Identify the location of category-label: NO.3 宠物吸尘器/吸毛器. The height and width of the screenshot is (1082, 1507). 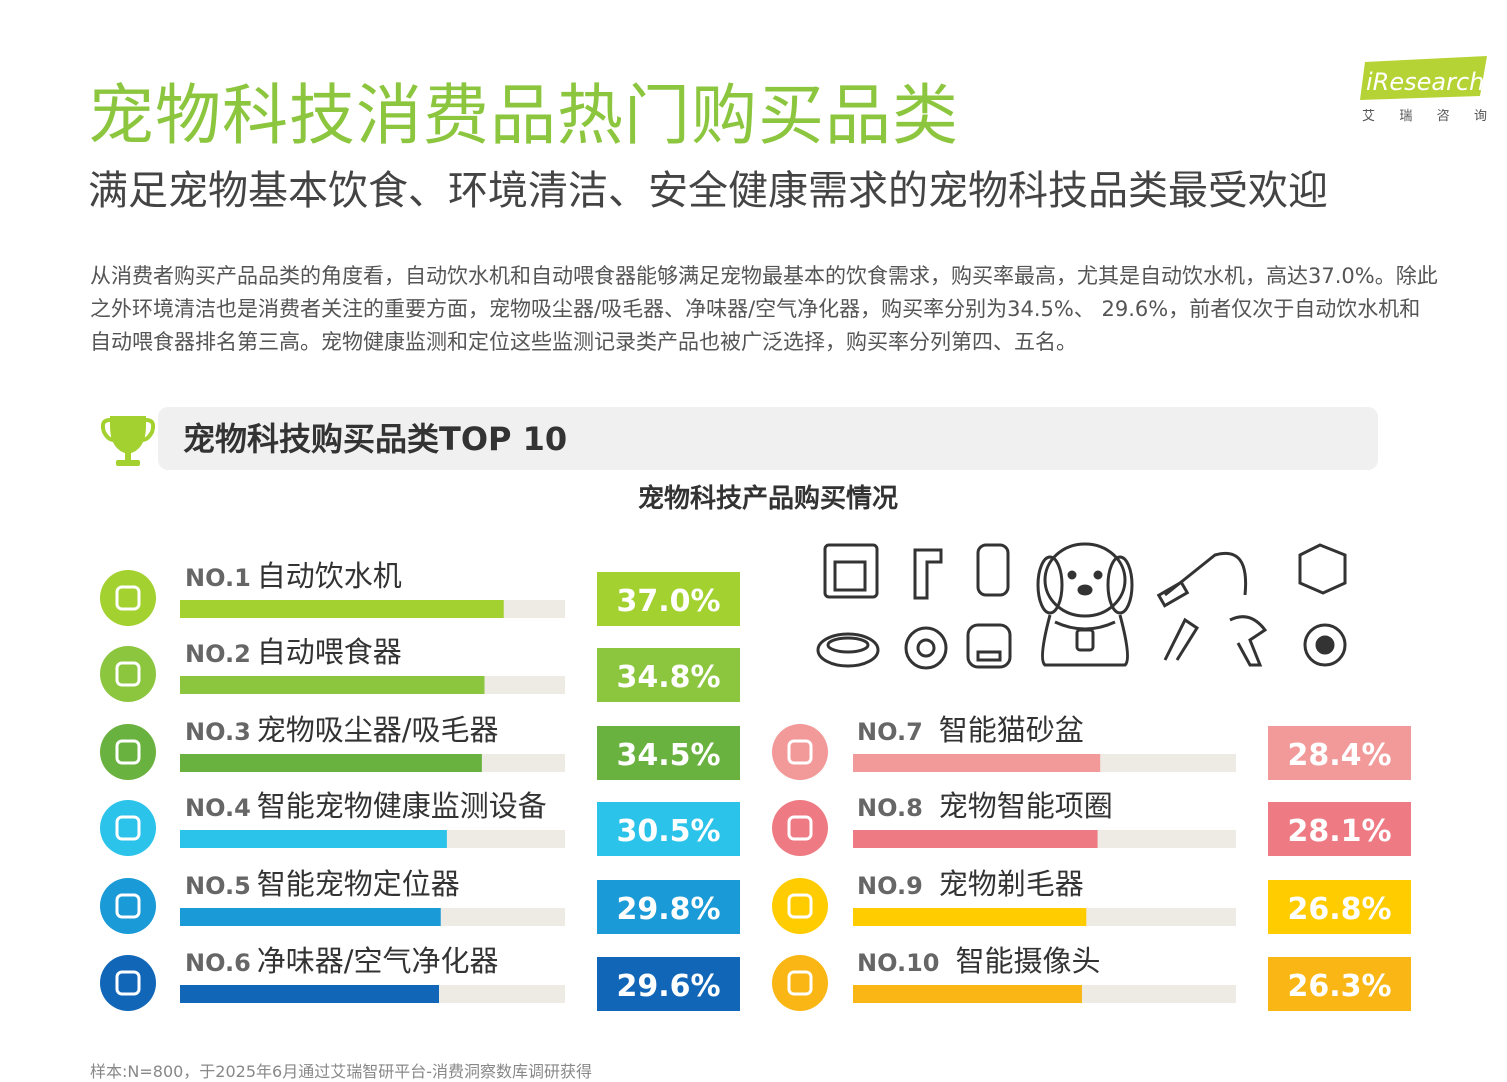
(342, 730).